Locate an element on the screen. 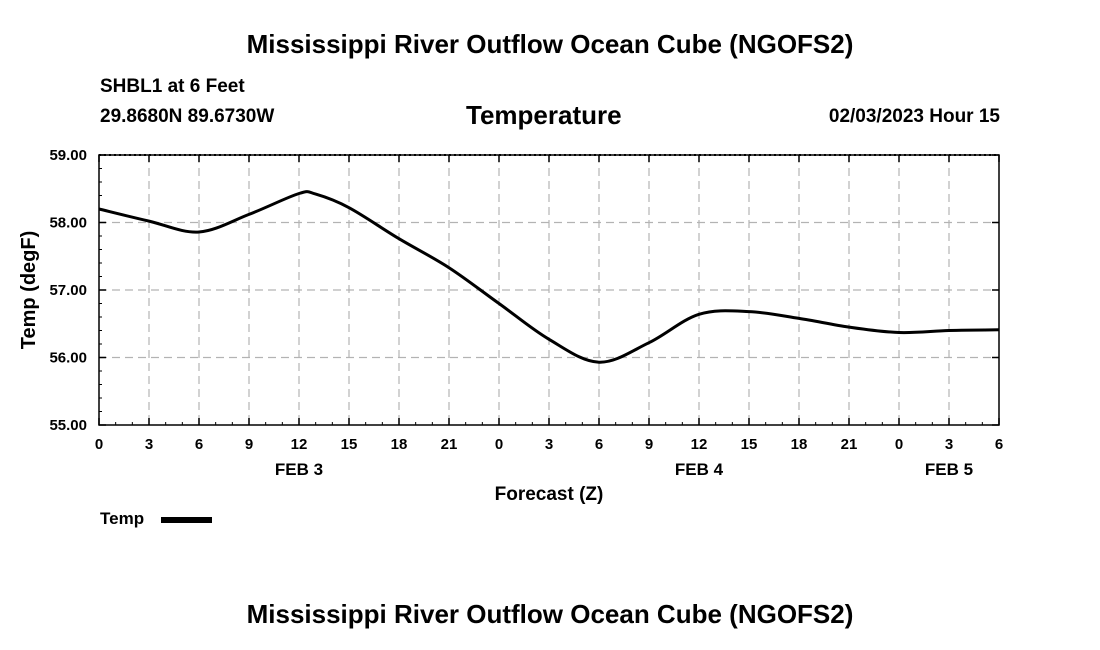 Image resolution: width=1100 pixels, height=650 pixels. x-axis-label: Forecast (Z) is located at coordinates (549, 494).